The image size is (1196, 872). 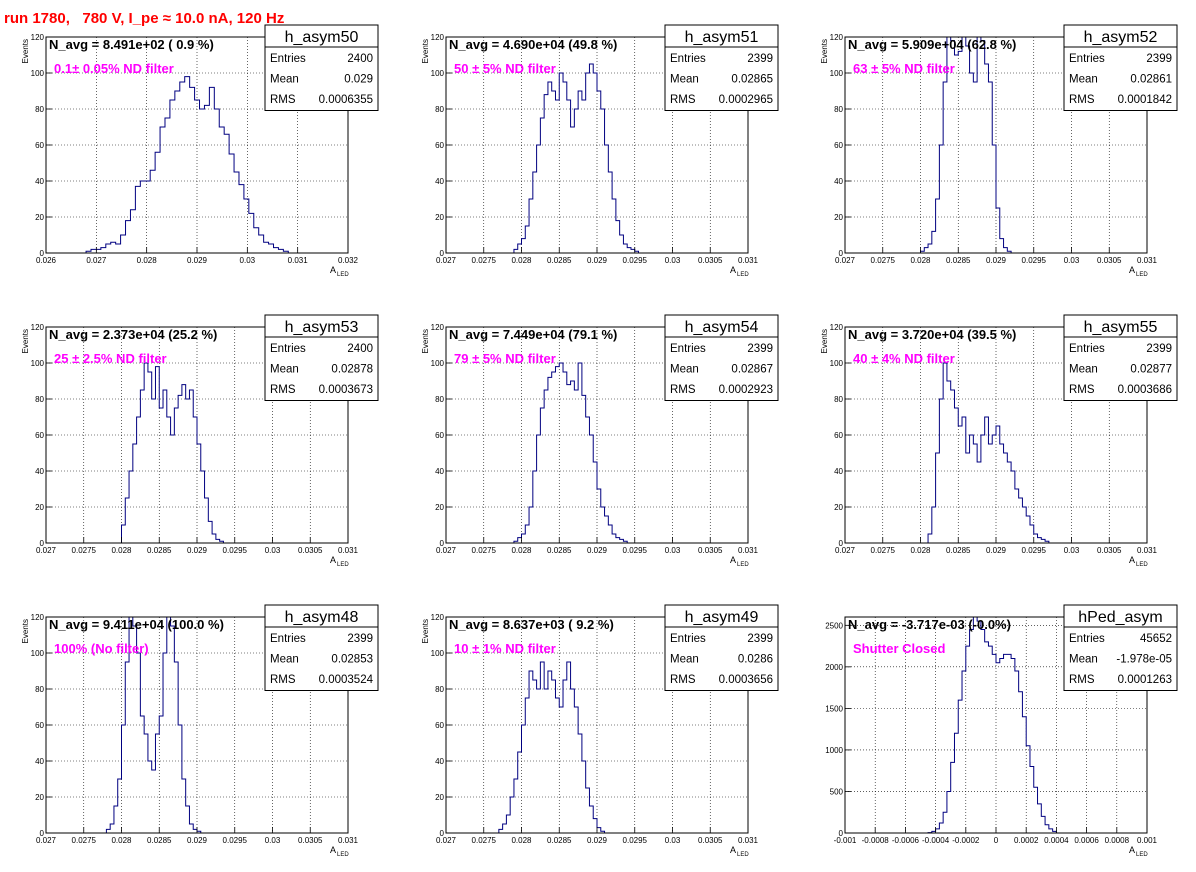 What do you see at coordinates (1151, 370) in the screenshot?
I see `stats-value: 0.02877` at bounding box center [1151, 370].